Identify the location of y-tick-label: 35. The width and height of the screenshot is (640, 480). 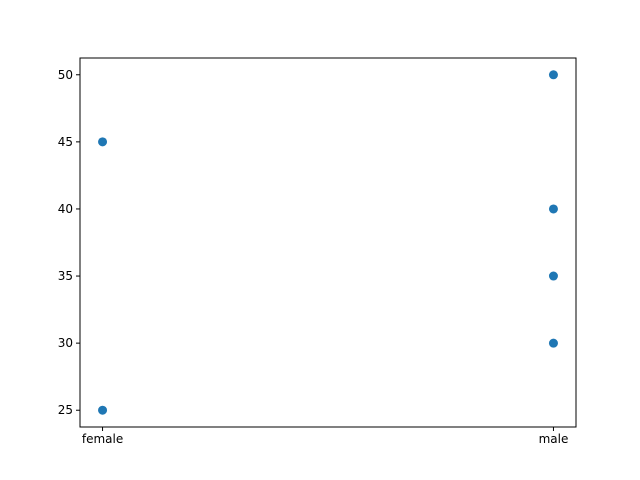
(65, 276).